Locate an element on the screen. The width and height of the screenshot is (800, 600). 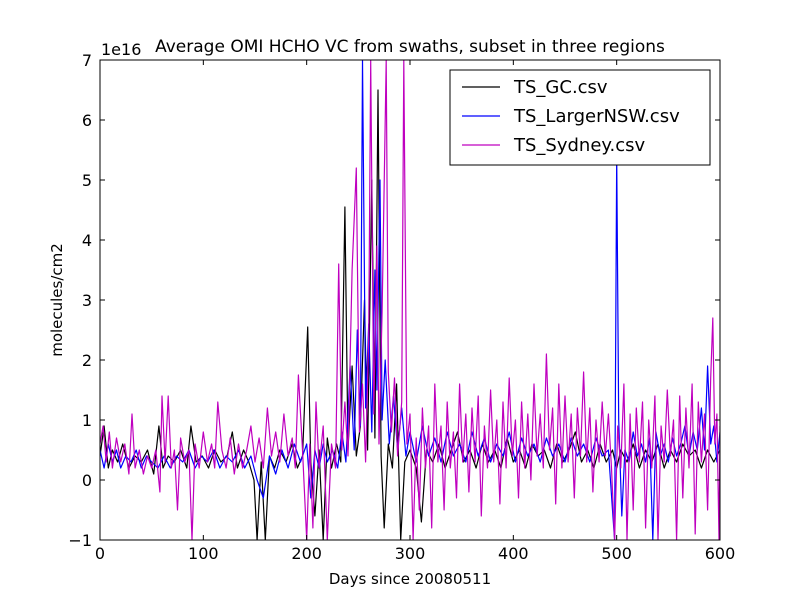
x-tick-label: 0 is located at coordinates (100, 553).